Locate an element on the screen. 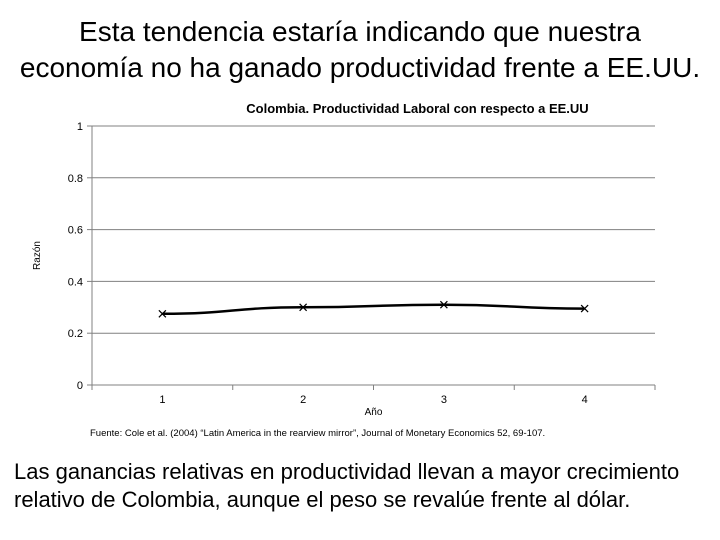 This screenshot has width=720, height=540. x-axis-label: Año is located at coordinates (374, 412).